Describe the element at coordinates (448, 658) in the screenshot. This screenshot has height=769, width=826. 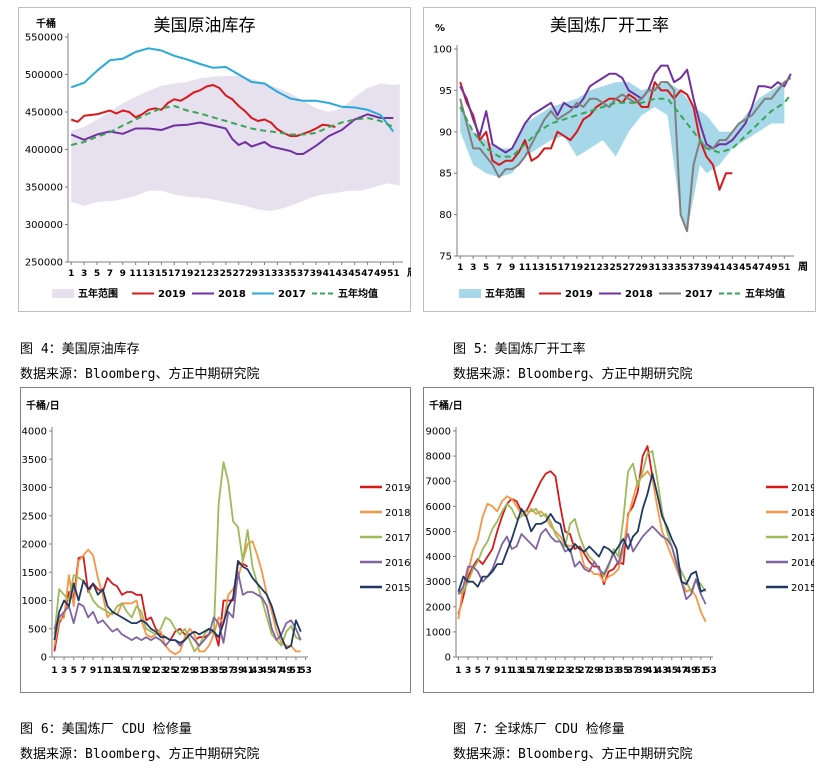
I see `y-tick-label: 0` at that location.